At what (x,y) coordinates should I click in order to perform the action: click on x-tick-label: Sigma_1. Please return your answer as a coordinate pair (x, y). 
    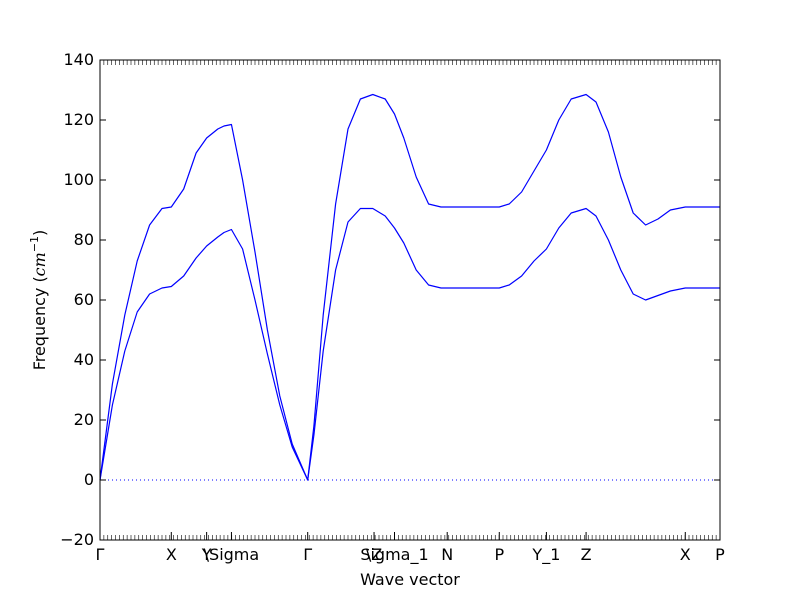
    Looking at the image, I should click on (394, 555).